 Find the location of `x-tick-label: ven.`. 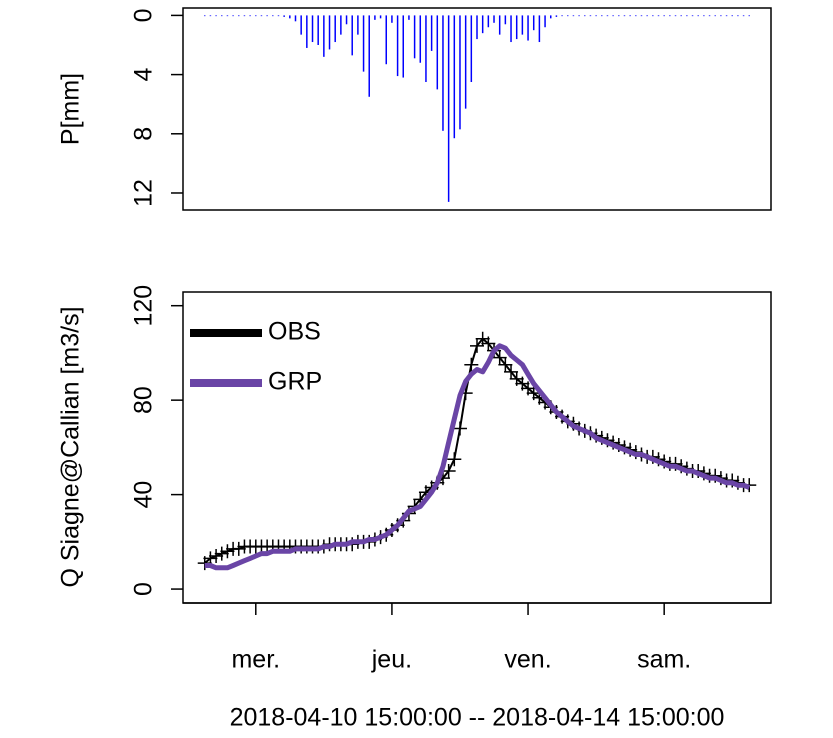

x-tick-label: ven. is located at coordinates (527, 660).